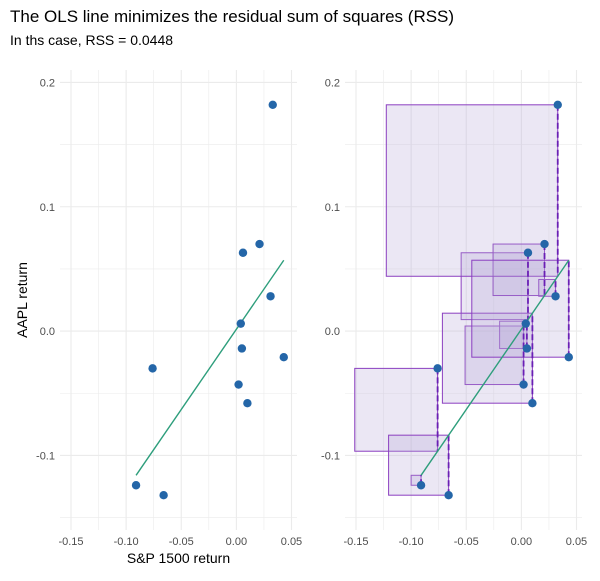 The width and height of the screenshot is (600, 581). What do you see at coordinates (181, 542) in the screenshot?
I see `left-panel-x-tick-label: -0.05` at bounding box center [181, 542].